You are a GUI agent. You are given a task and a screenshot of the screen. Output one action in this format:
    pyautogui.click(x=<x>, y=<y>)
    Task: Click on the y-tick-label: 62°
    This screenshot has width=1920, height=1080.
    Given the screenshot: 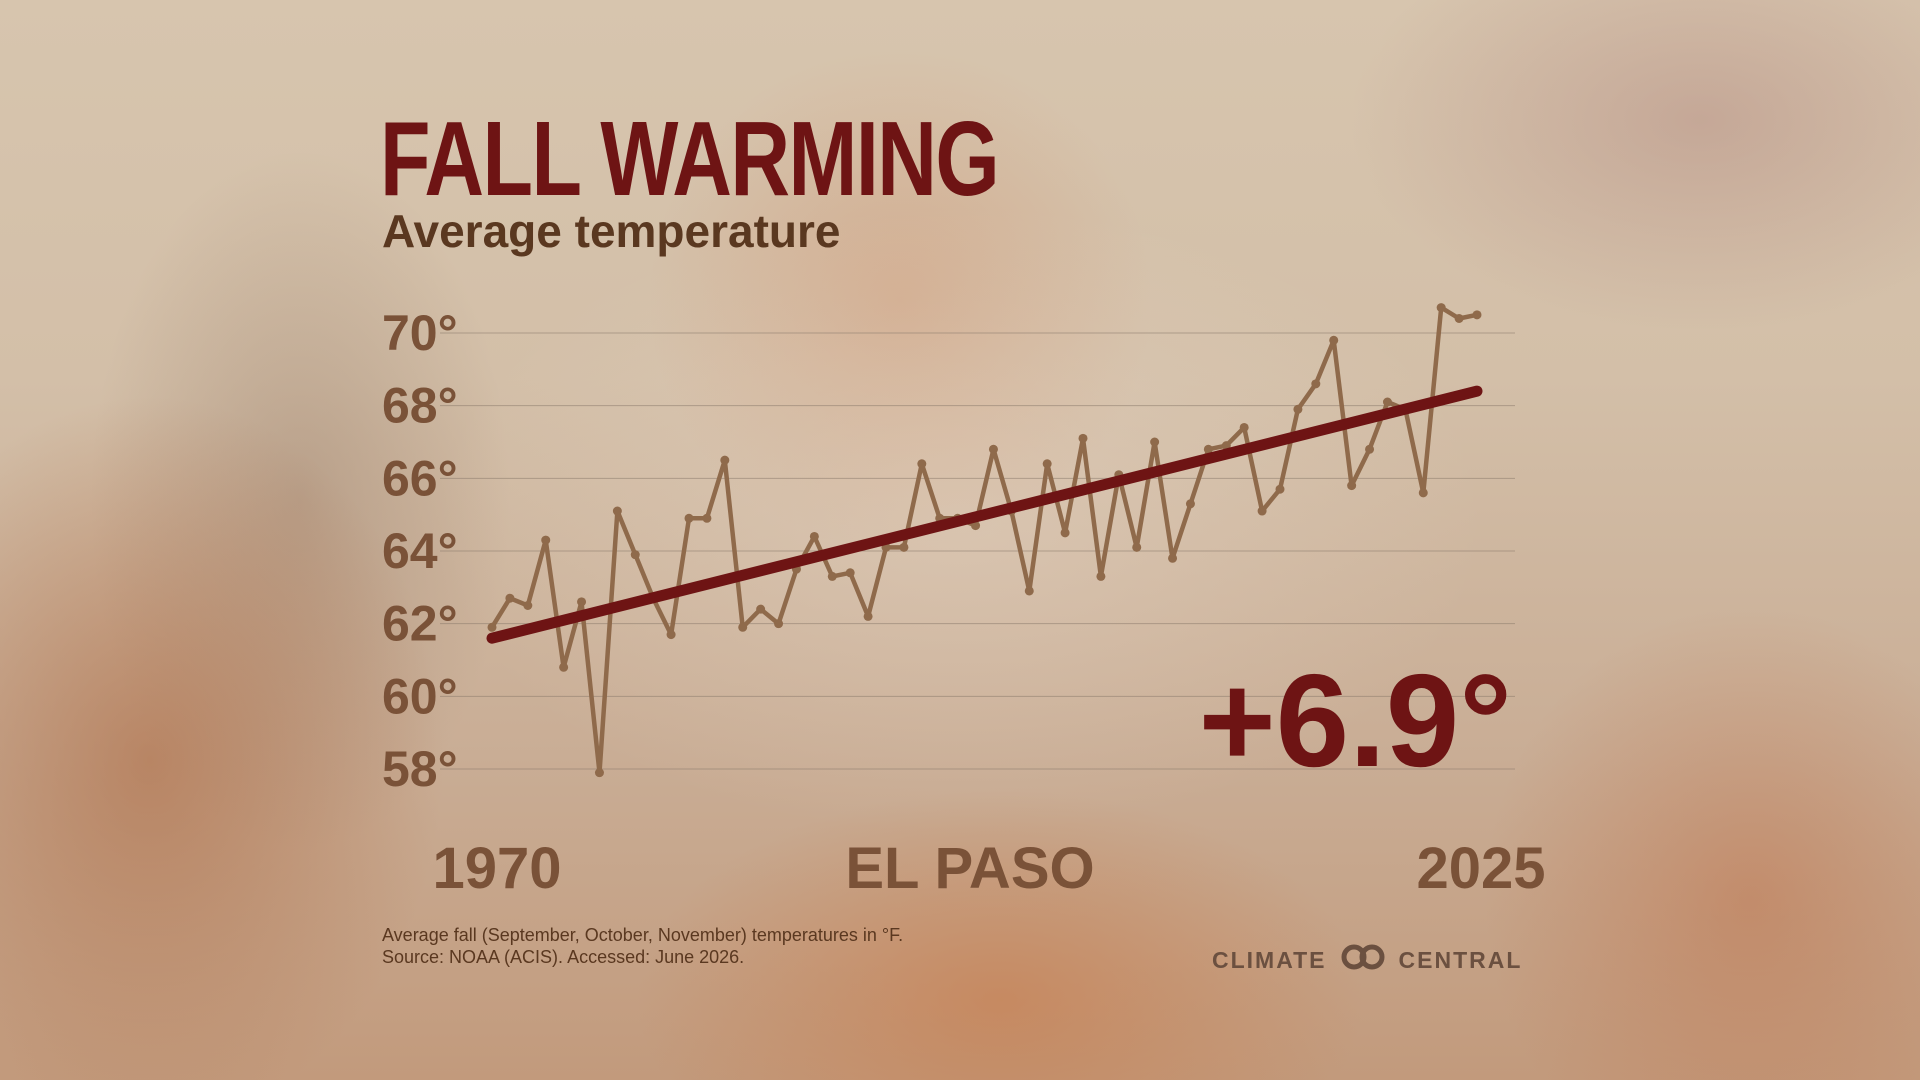 What is the action you would take?
    pyautogui.click(x=420, y=624)
    